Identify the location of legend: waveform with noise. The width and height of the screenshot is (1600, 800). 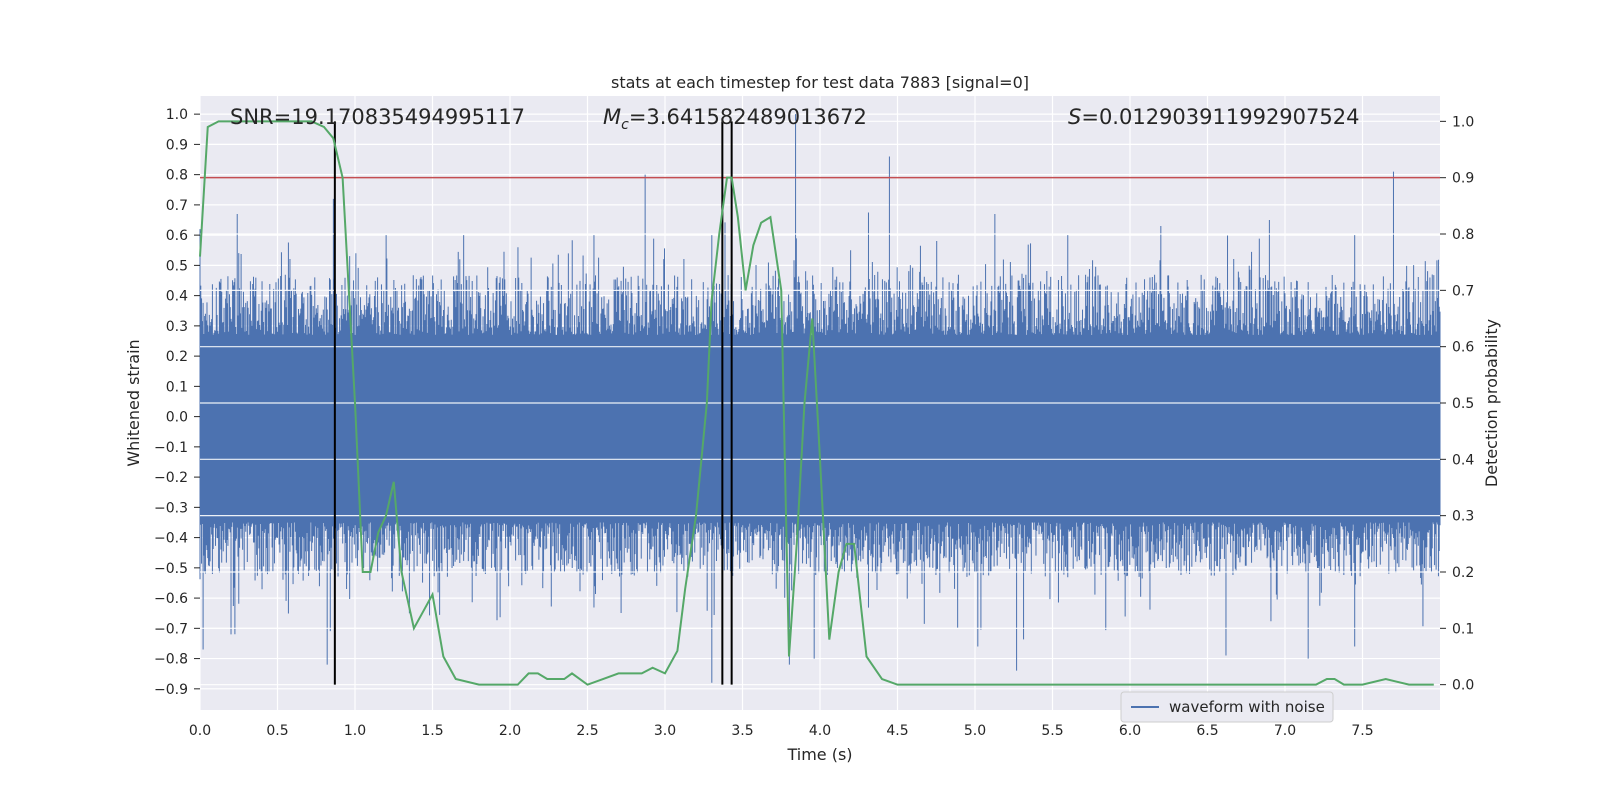
(1227, 707).